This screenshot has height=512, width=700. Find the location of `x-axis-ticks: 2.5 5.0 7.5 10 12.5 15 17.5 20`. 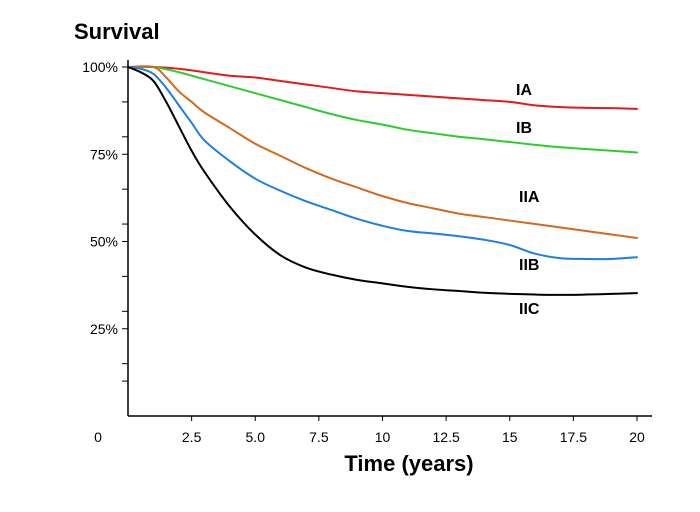

x-axis-ticks: 2.5 5.0 7.5 10 12.5 15 17.5 20 is located at coordinates (413, 430).